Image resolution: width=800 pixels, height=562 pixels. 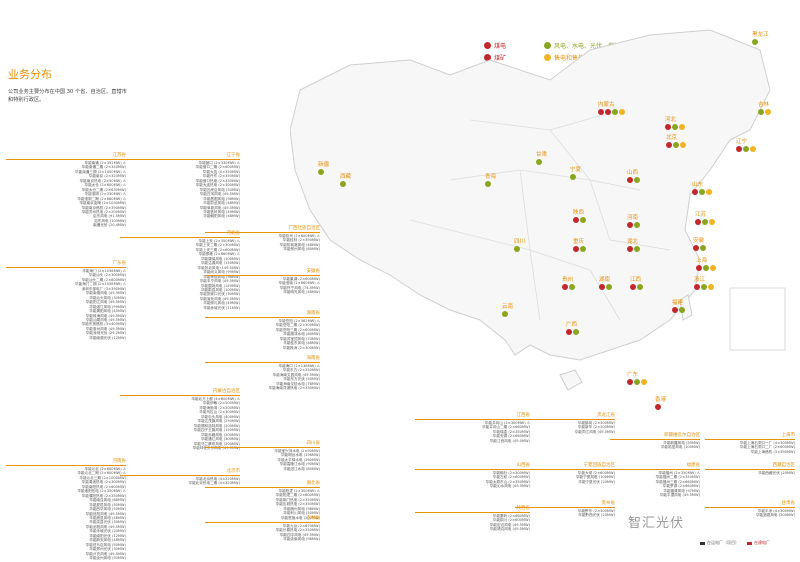 What do you see at coordinates (104, 271) in the screenshot?
I see `project-line: 华能海门 (2×1036MW) ⚠` at bounding box center [104, 271].